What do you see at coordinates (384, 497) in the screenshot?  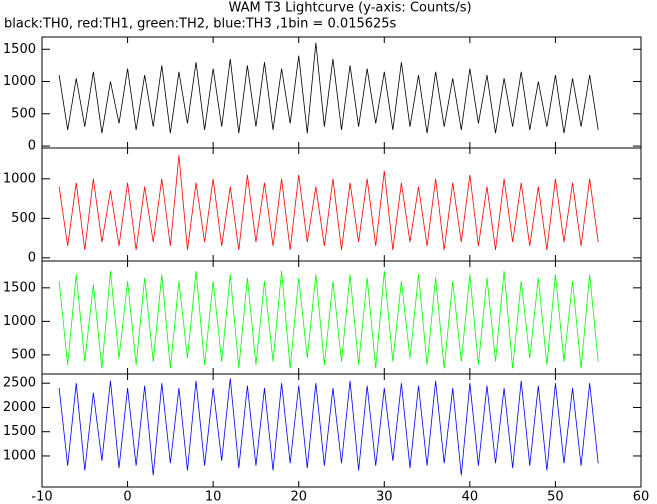 I see `x-tick-label: 30` at bounding box center [384, 497].